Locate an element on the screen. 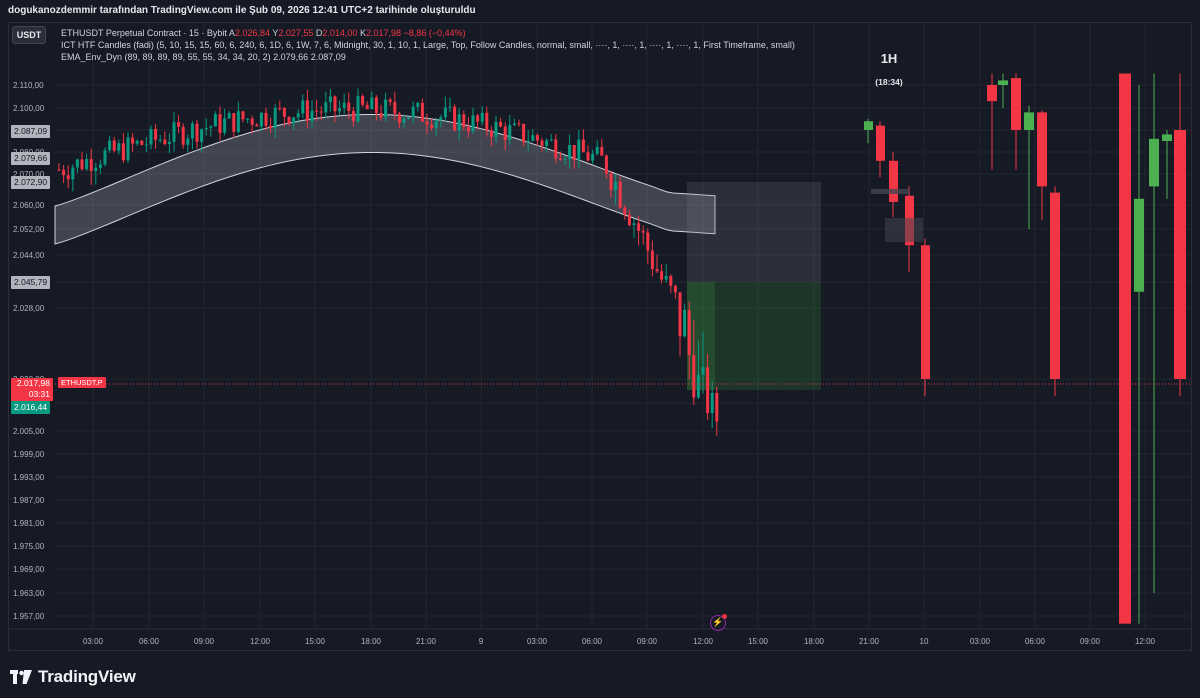  y-tick-label: 1.993,00 is located at coordinates (29, 477).